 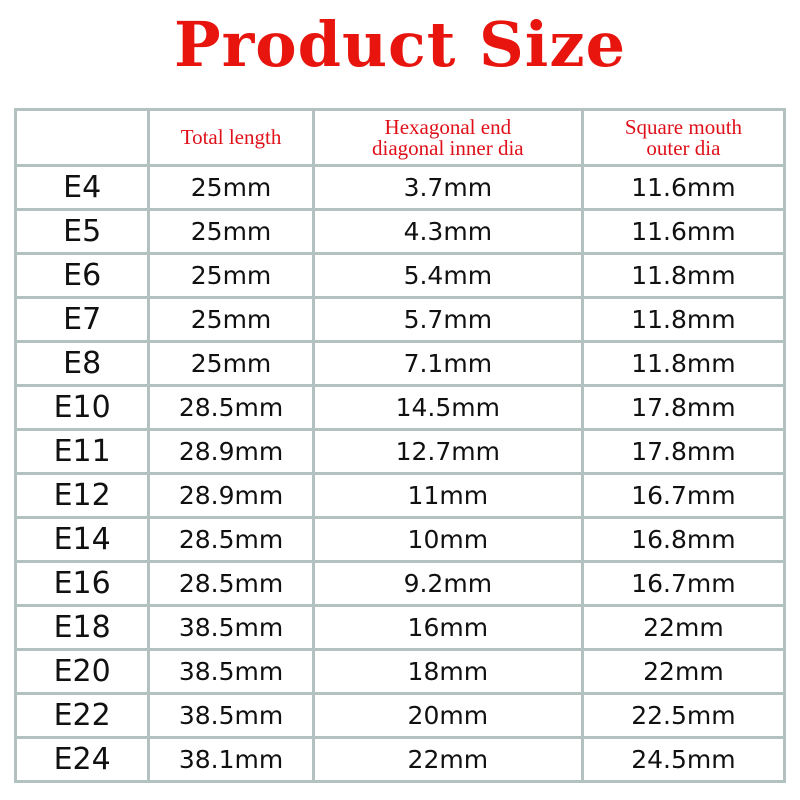 What do you see at coordinates (447, 495) in the screenshot?
I see `cell-hex-inner-dia: 11mm` at bounding box center [447, 495].